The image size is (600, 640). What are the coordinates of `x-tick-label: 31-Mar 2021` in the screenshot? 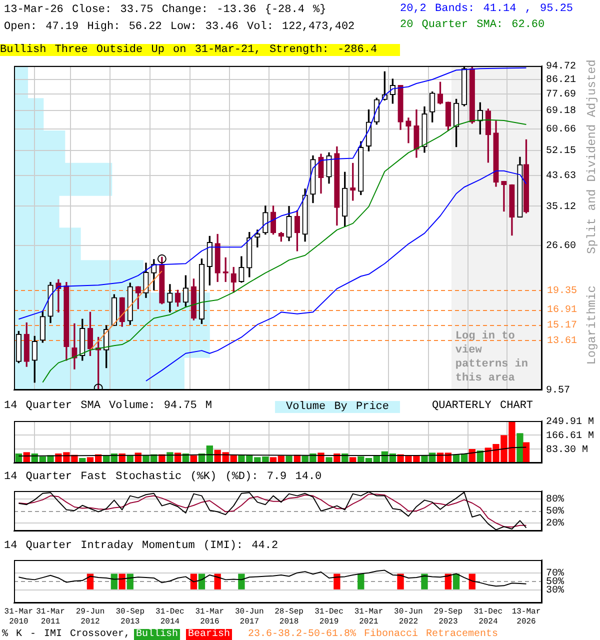 It's located at (369, 617).